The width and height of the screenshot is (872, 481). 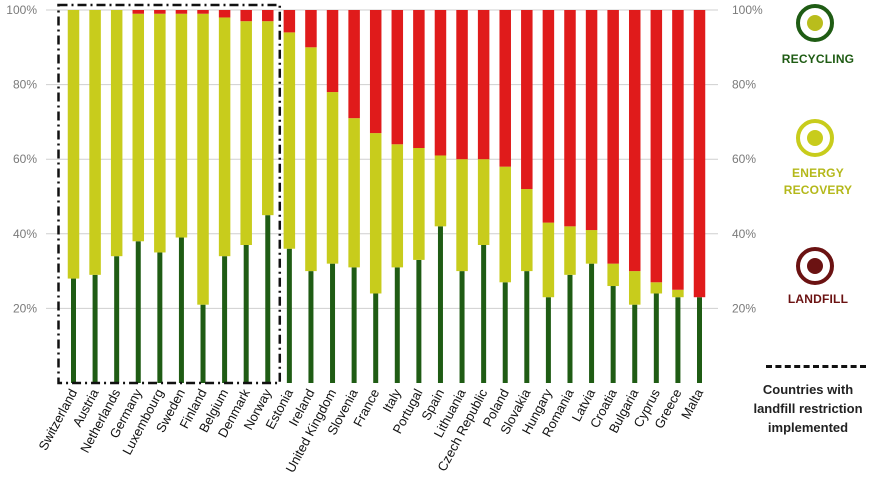 I want to click on y-tick-label-right: 100%, so click(x=747, y=10).